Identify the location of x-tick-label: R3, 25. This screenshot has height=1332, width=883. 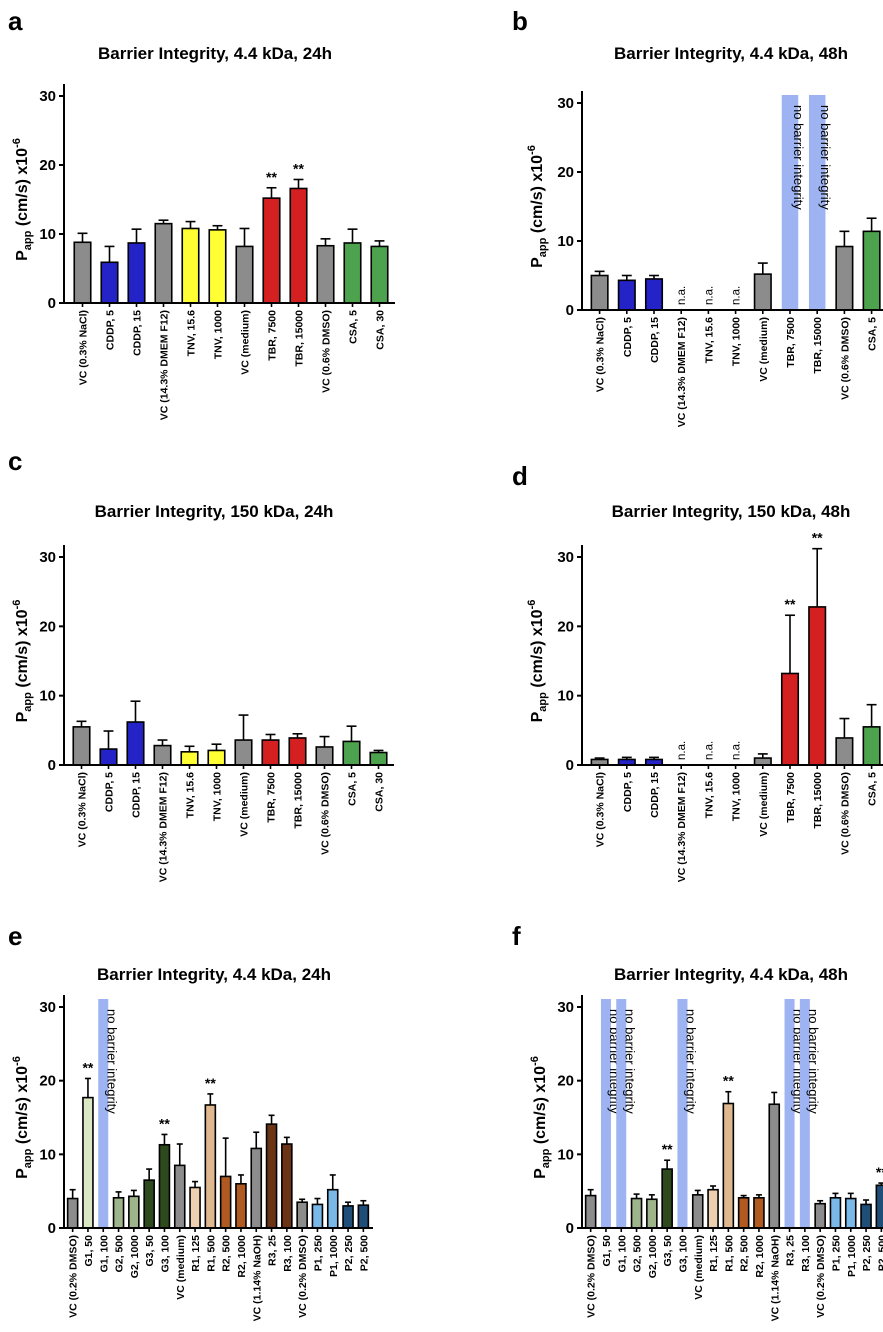
(273, 1250).